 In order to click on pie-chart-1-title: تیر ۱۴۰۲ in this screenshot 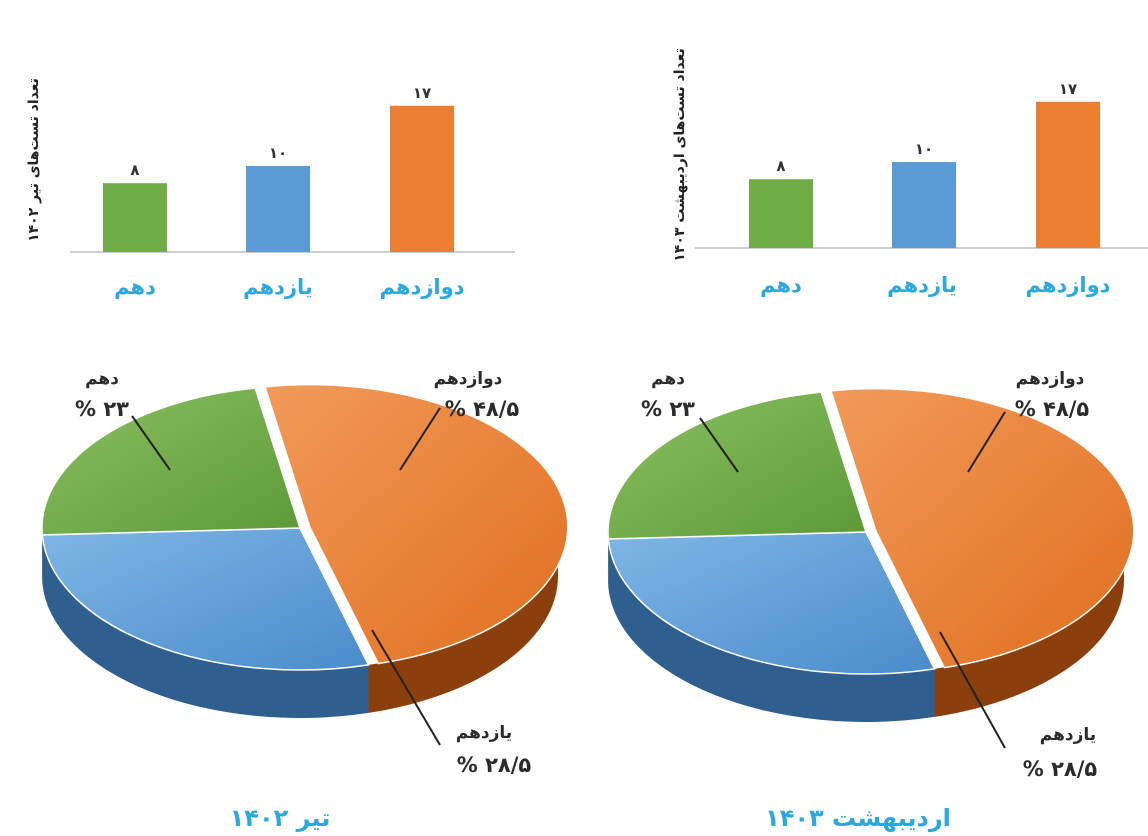, I will do `click(280, 818)`.